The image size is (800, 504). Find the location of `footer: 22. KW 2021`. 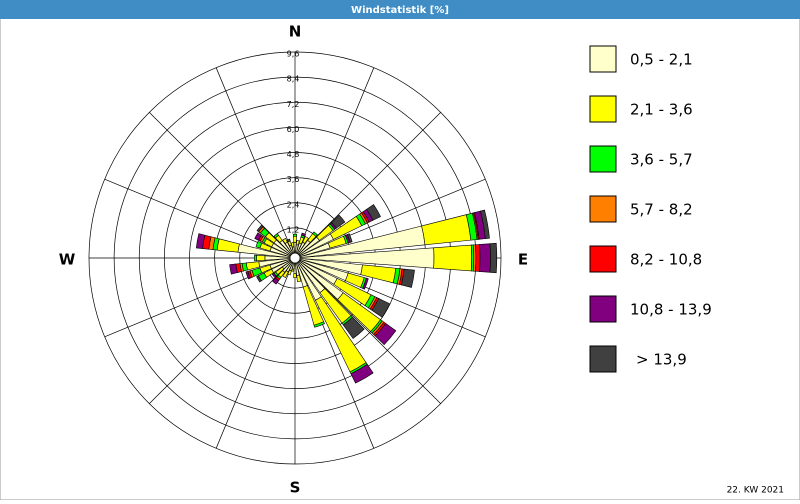

footer: 22. KW 2021 is located at coordinates (755, 491).